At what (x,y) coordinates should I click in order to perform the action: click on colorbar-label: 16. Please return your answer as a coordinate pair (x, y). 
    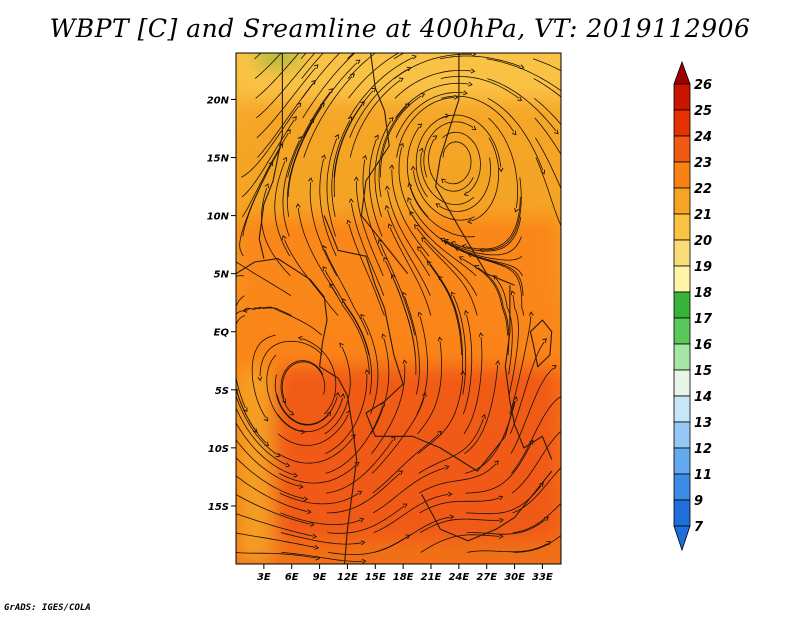
    Looking at the image, I should click on (703, 345).